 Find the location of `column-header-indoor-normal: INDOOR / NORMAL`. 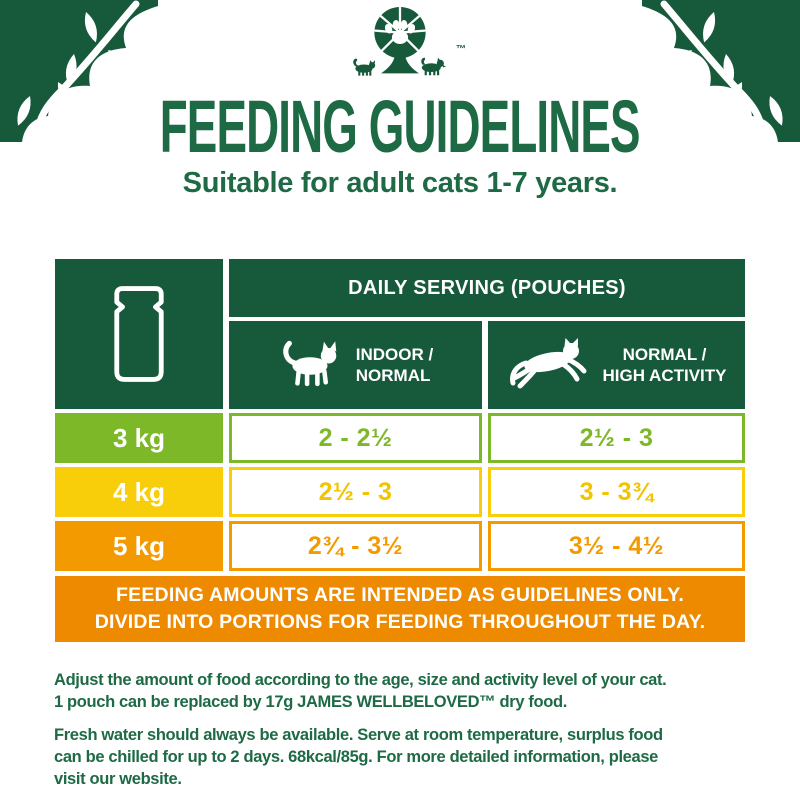

column-header-indoor-normal: INDOOR / NORMAL is located at coordinates (355, 365).